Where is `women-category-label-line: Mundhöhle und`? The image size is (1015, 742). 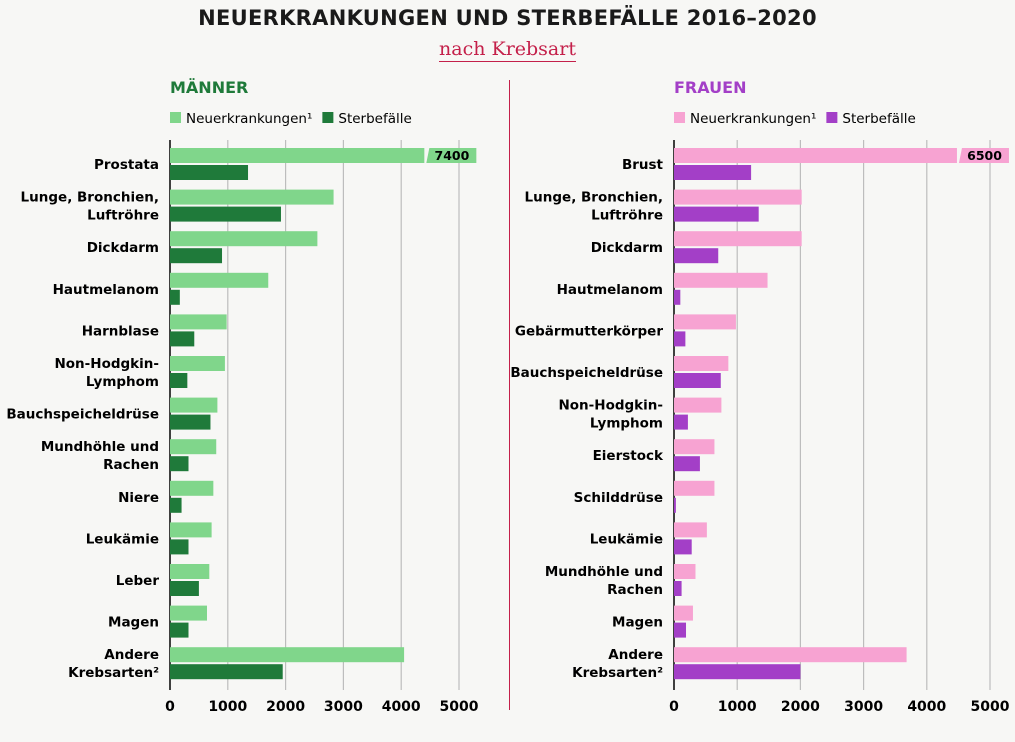
women-category-label-line: Mundhöhle und is located at coordinates (604, 572).